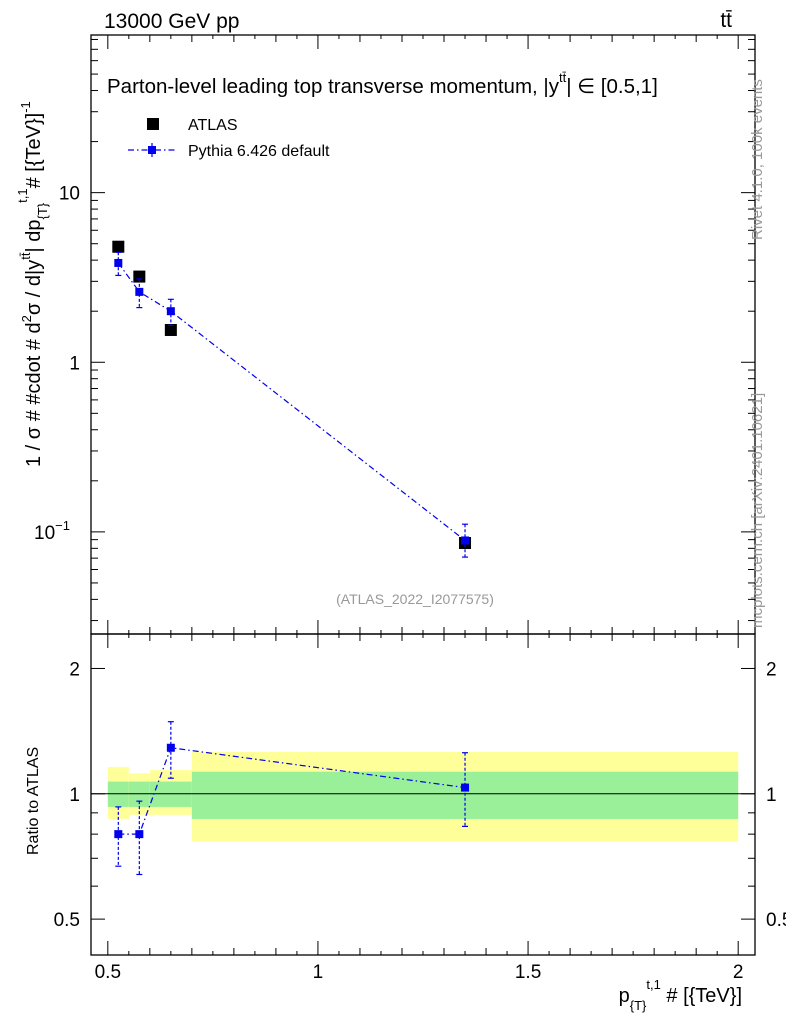 This screenshot has height=1024, width=786. What do you see at coordinates (757, 510) in the screenshot?
I see `source-label: mcplots.cern.ch [arXiv:2401.10621]` at bounding box center [757, 510].